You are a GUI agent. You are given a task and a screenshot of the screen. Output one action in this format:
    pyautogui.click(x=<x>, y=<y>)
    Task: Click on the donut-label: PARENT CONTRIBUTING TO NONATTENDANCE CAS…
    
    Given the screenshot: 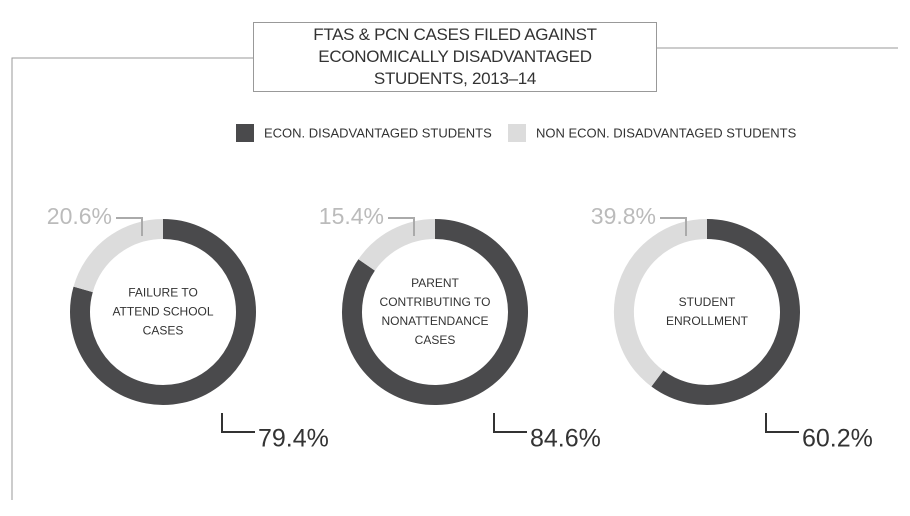 What is the action you would take?
    pyautogui.click(x=435, y=311)
    